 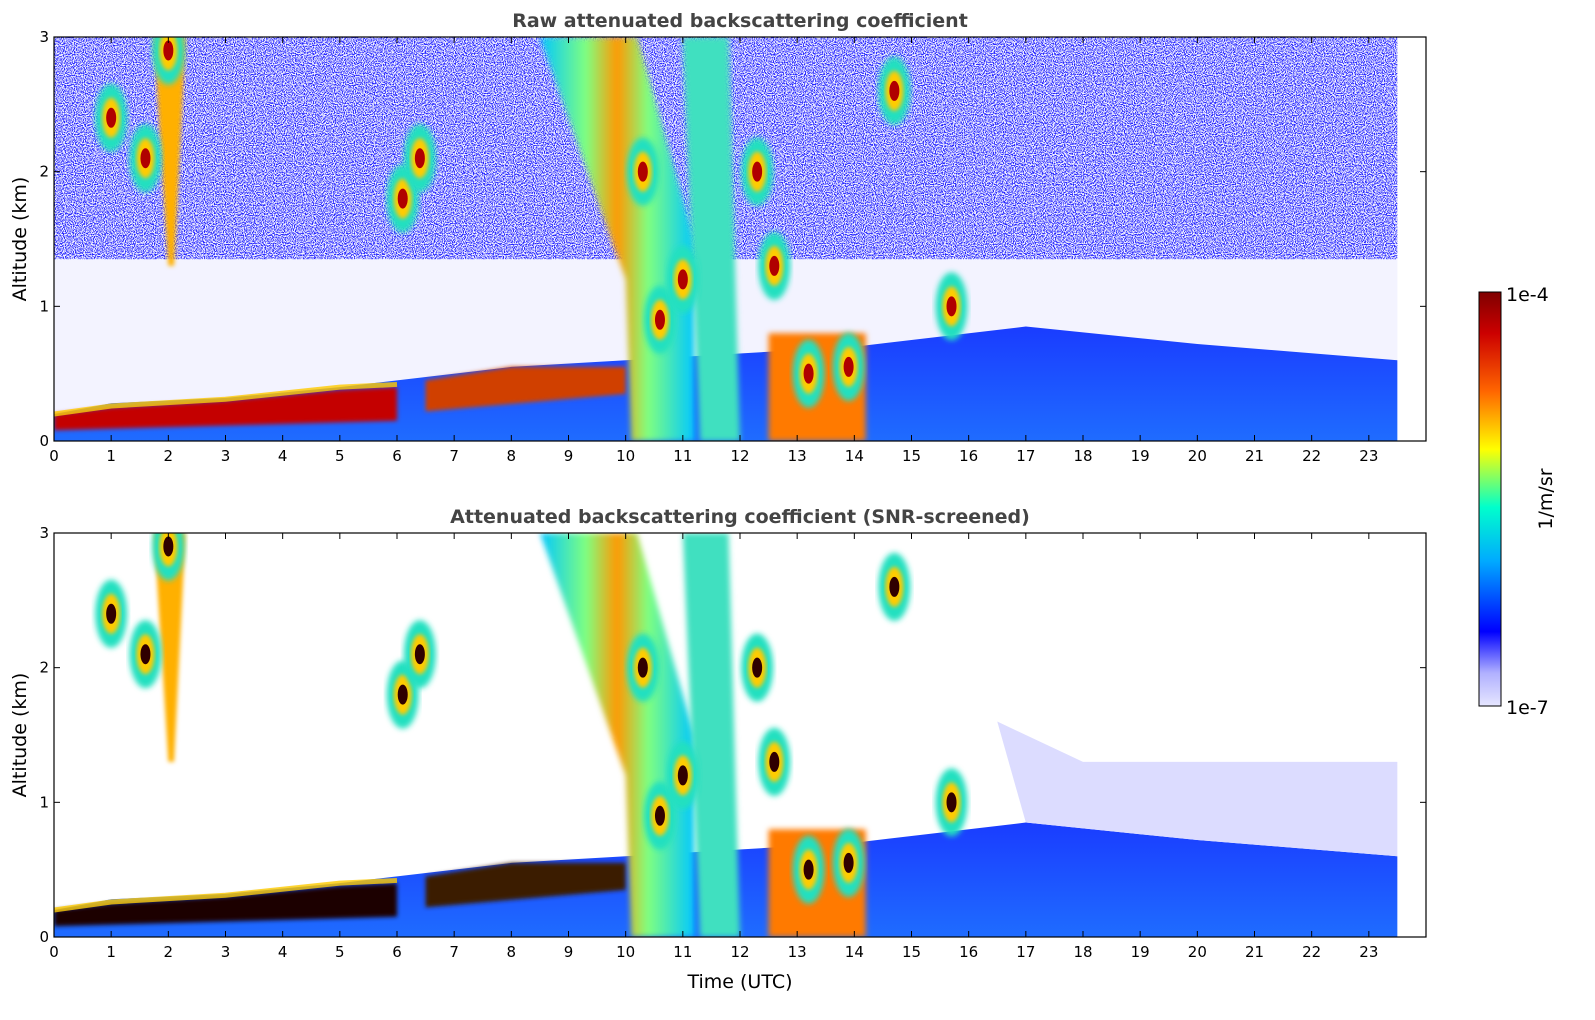 I want to click on screened-haze, so click(x=1197, y=789).